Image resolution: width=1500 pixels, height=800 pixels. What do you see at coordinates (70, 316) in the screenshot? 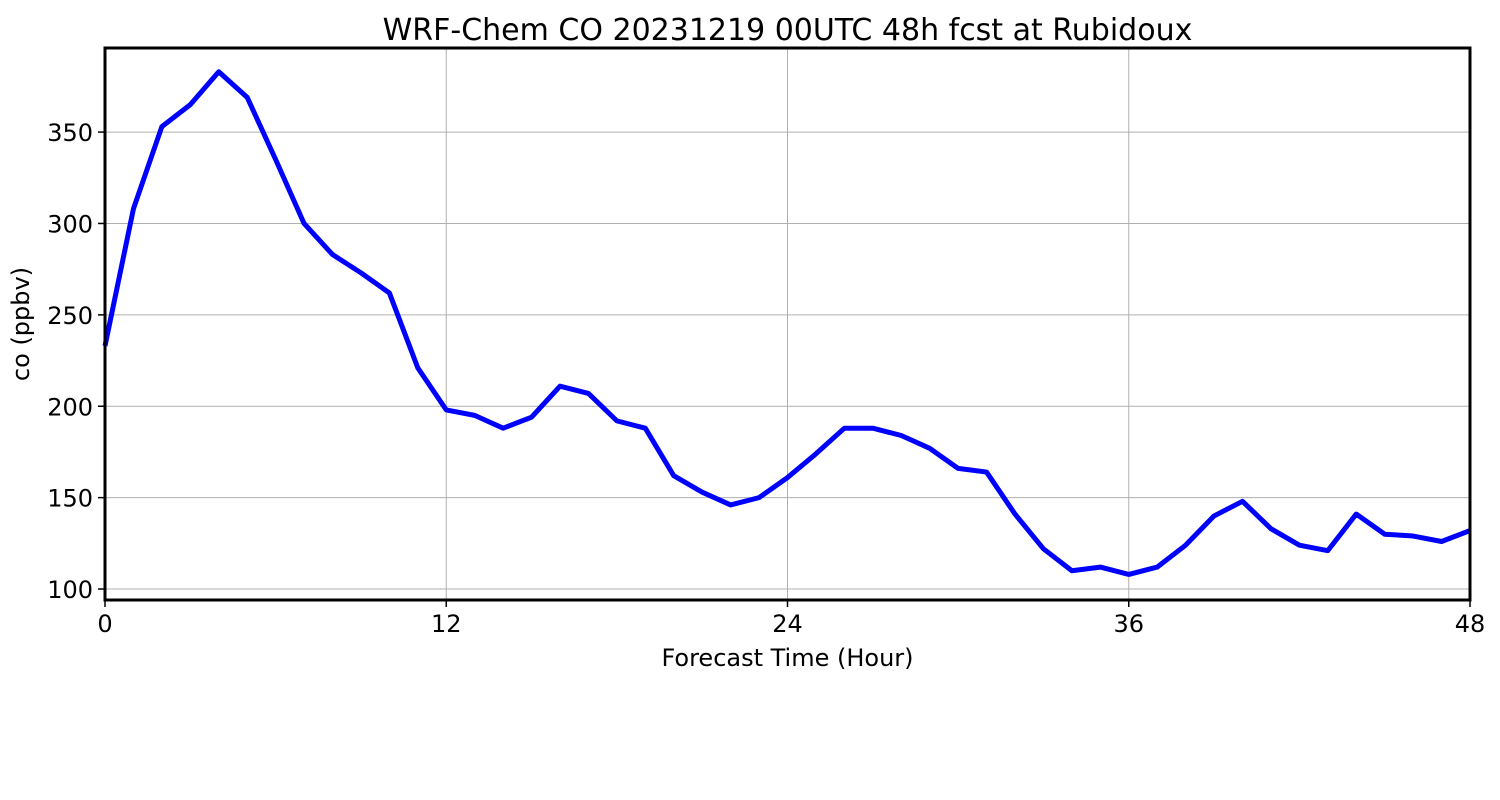
I see `y-tick-label: 250` at bounding box center [70, 316].